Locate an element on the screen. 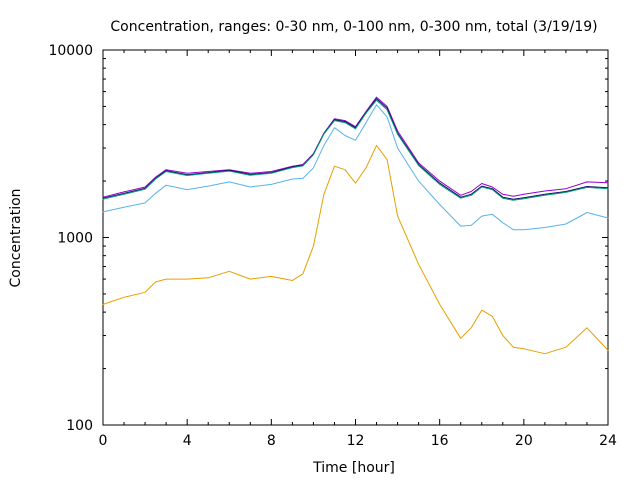  x-tick-label: 16 is located at coordinates (440, 441).